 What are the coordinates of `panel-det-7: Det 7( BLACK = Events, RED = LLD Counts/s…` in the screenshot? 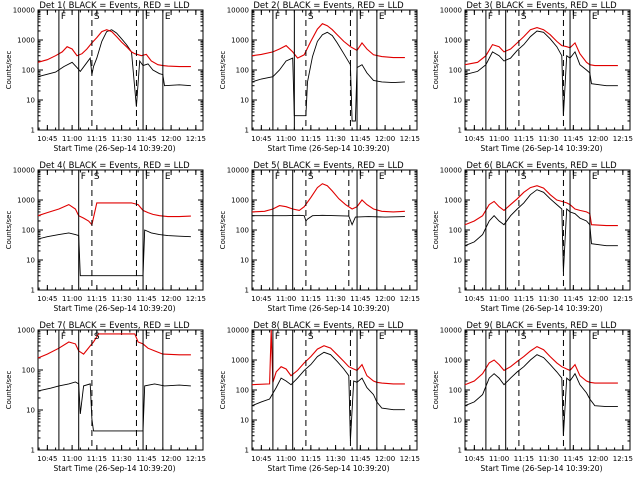 It's located at (105, 397).